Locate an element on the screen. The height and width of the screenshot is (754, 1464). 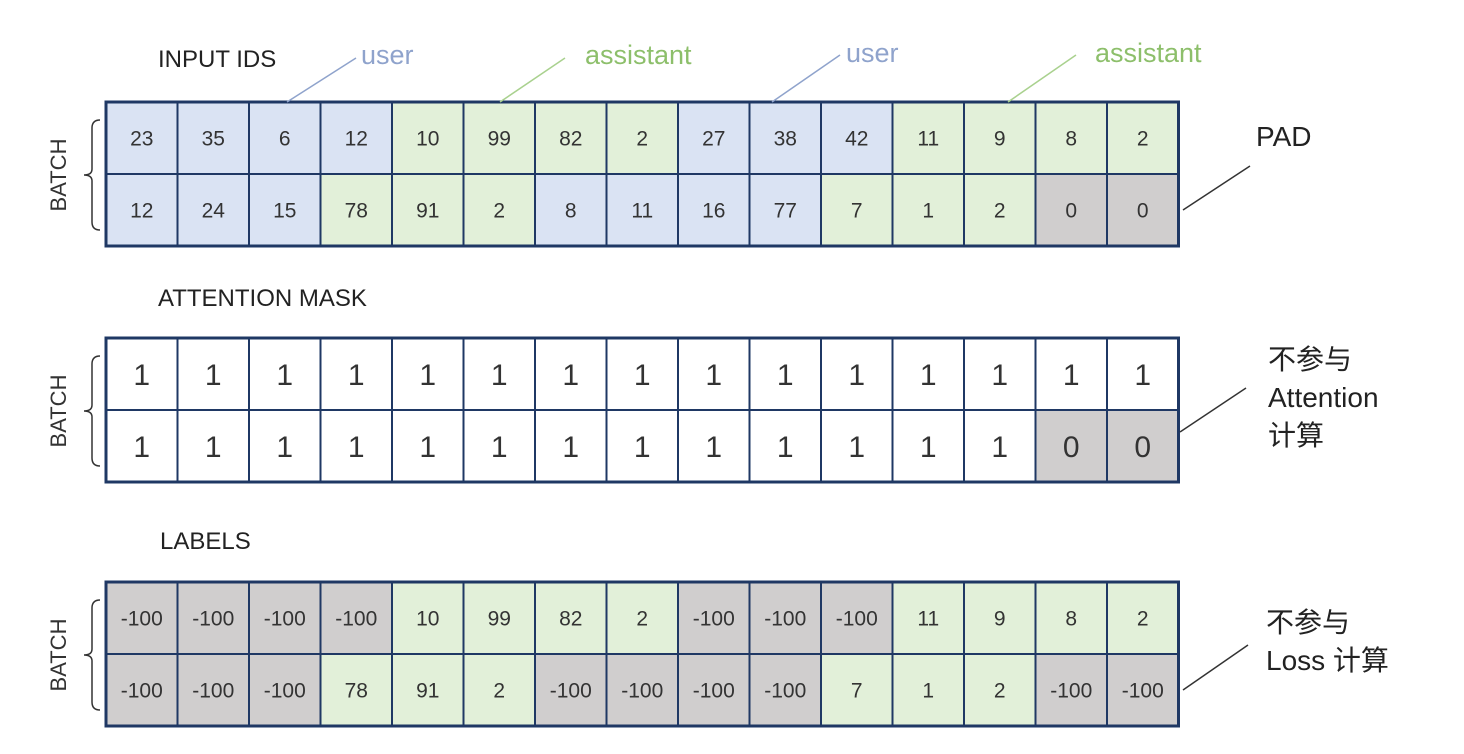
labels-cell-value: 7 is located at coordinates (857, 691).